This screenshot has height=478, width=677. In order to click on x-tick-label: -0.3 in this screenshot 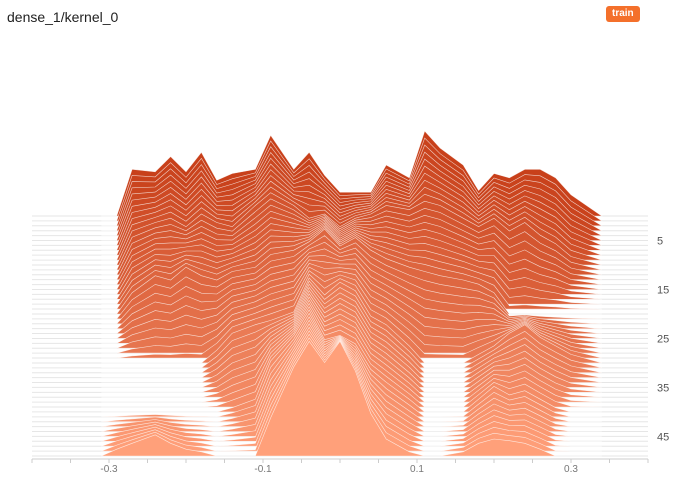, I will do `click(109, 469)`.